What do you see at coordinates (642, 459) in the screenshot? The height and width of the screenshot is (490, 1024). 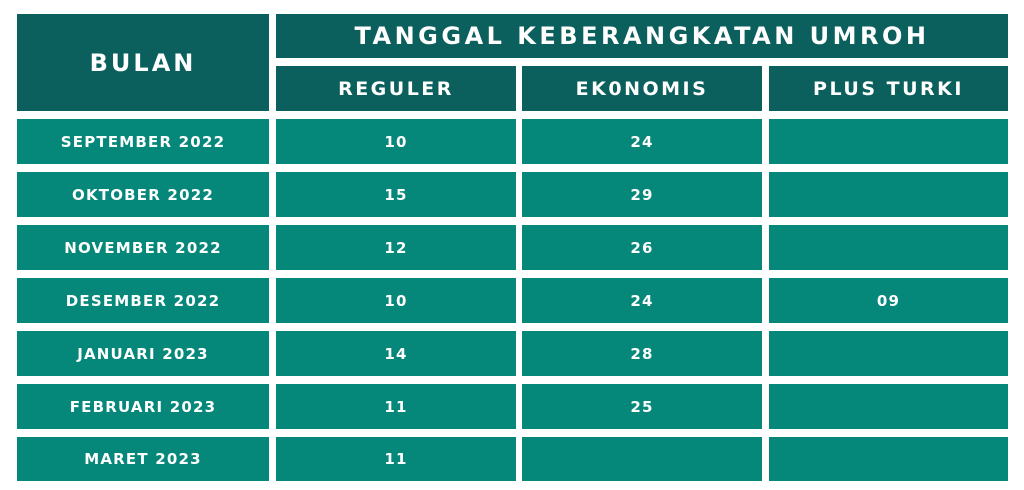 I see `cell-ekonomis` at bounding box center [642, 459].